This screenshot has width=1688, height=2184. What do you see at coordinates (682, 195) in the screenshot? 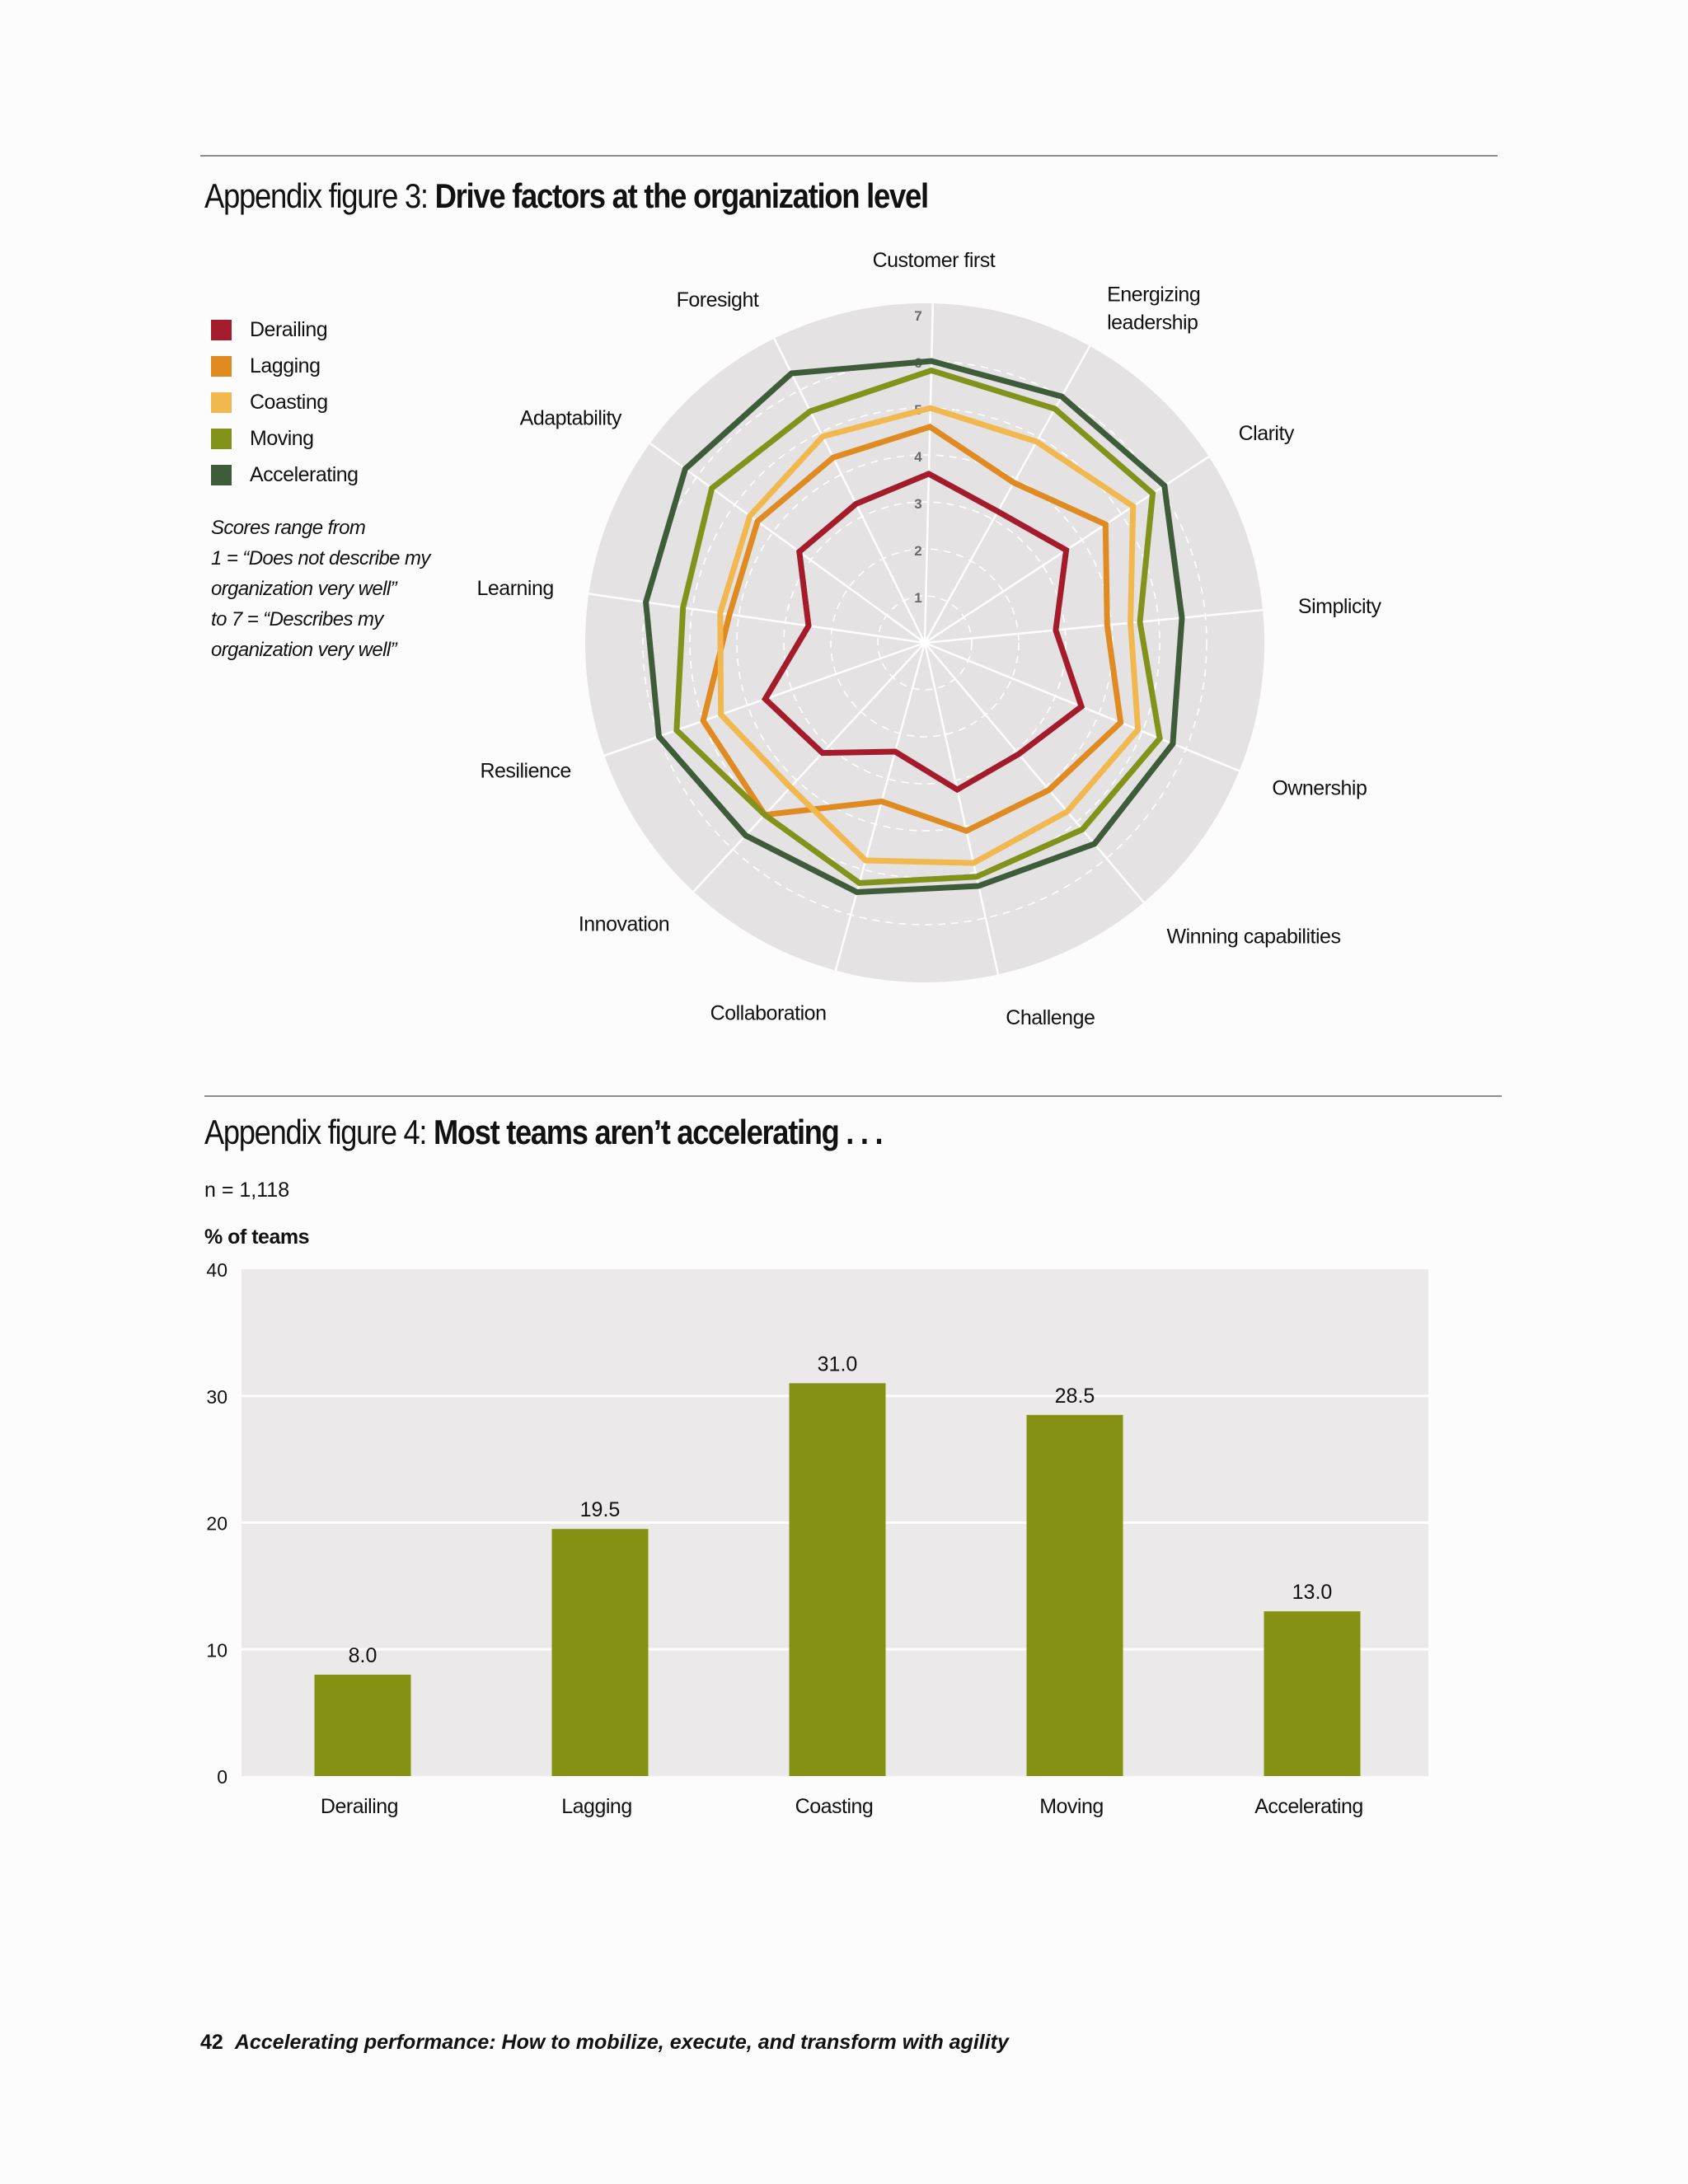
I see `figure3-title-bold: Drive factors at the organization level` at bounding box center [682, 195].